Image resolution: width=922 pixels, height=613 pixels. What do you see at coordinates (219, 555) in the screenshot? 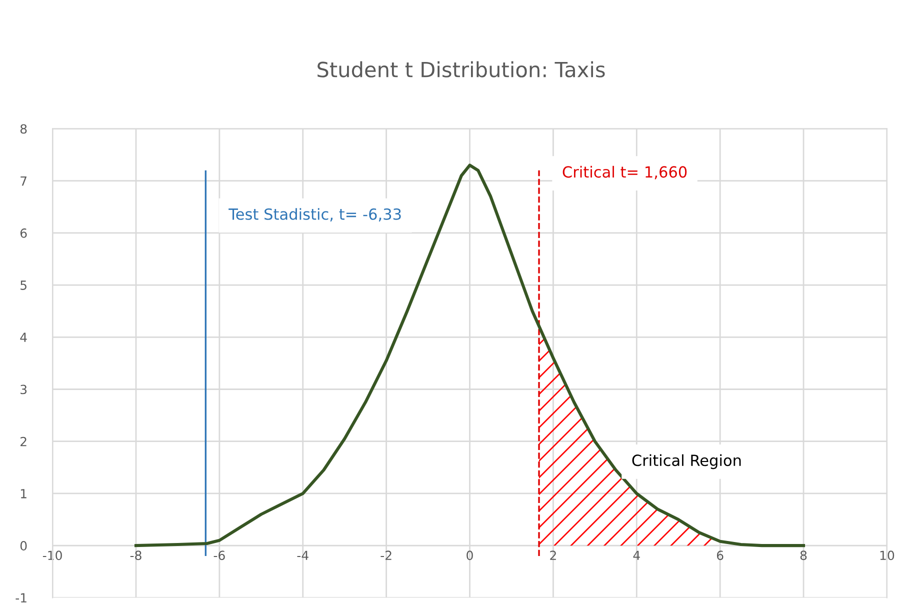
I see `x-tick-label: -6` at bounding box center [219, 555].